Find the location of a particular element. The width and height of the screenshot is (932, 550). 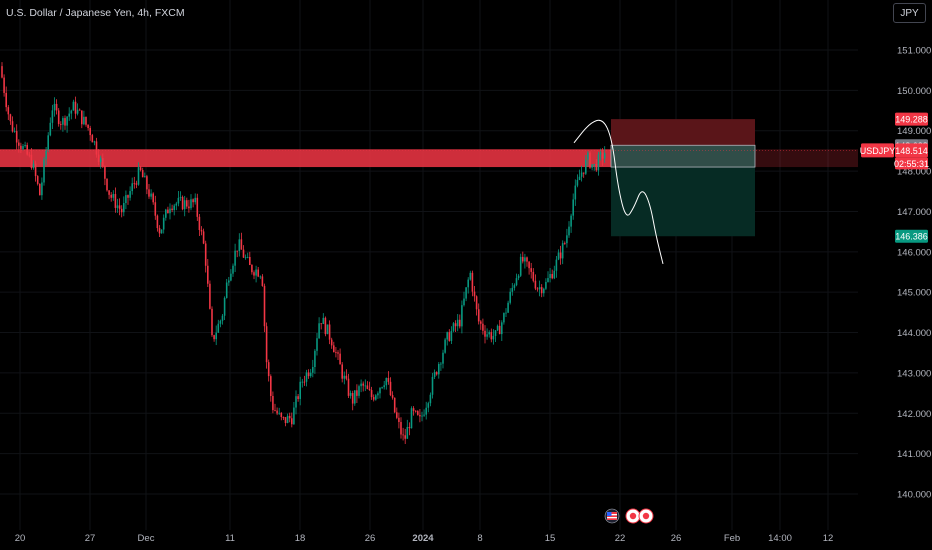

x-tick-label: 26 is located at coordinates (370, 538).